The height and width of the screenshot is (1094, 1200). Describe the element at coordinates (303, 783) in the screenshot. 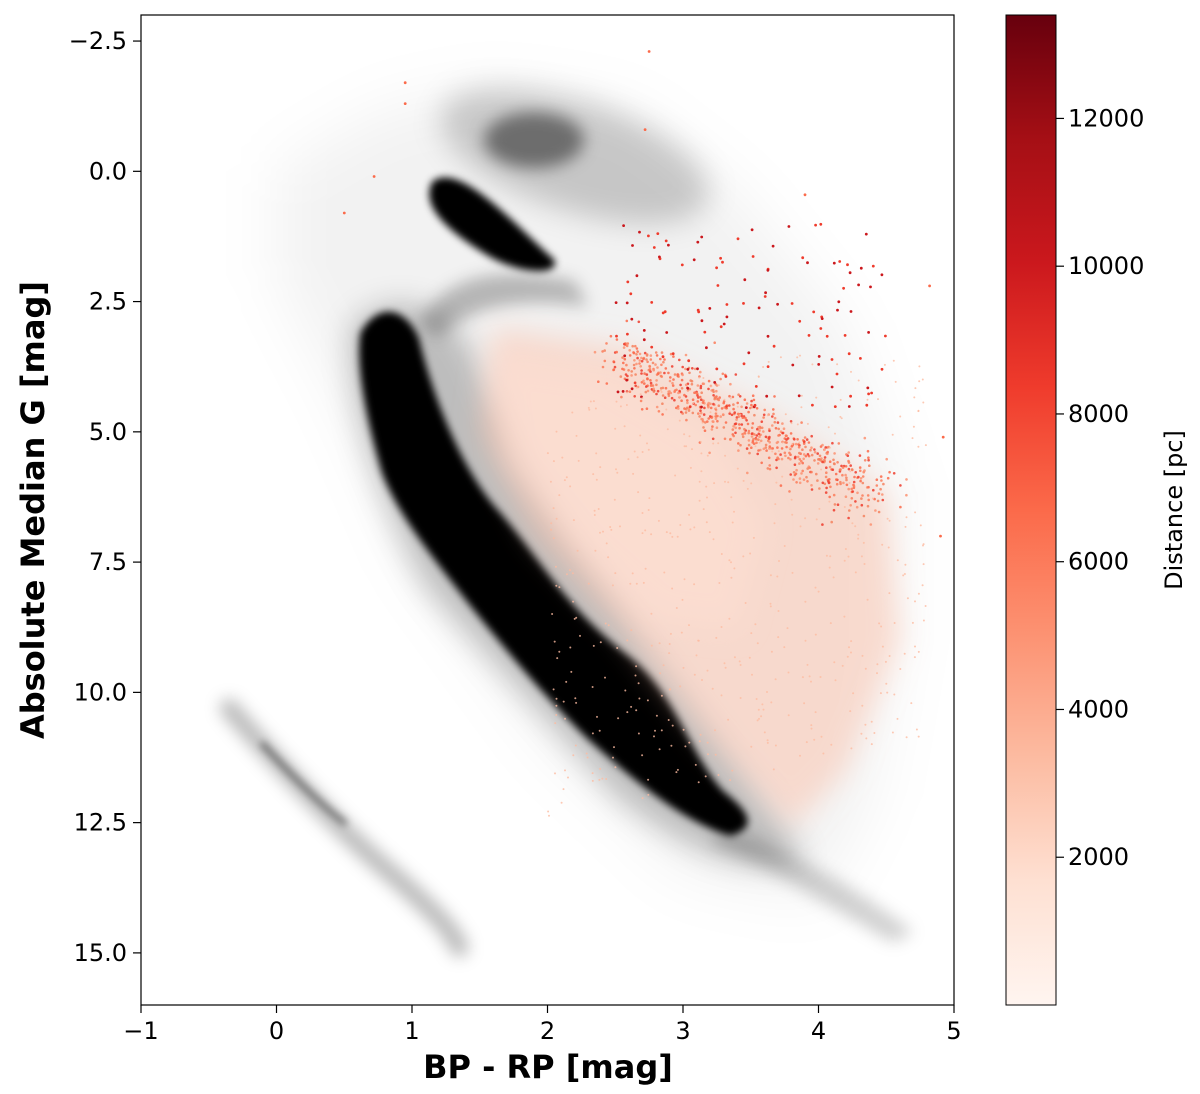

I see `white-dwarf-core` at that location.